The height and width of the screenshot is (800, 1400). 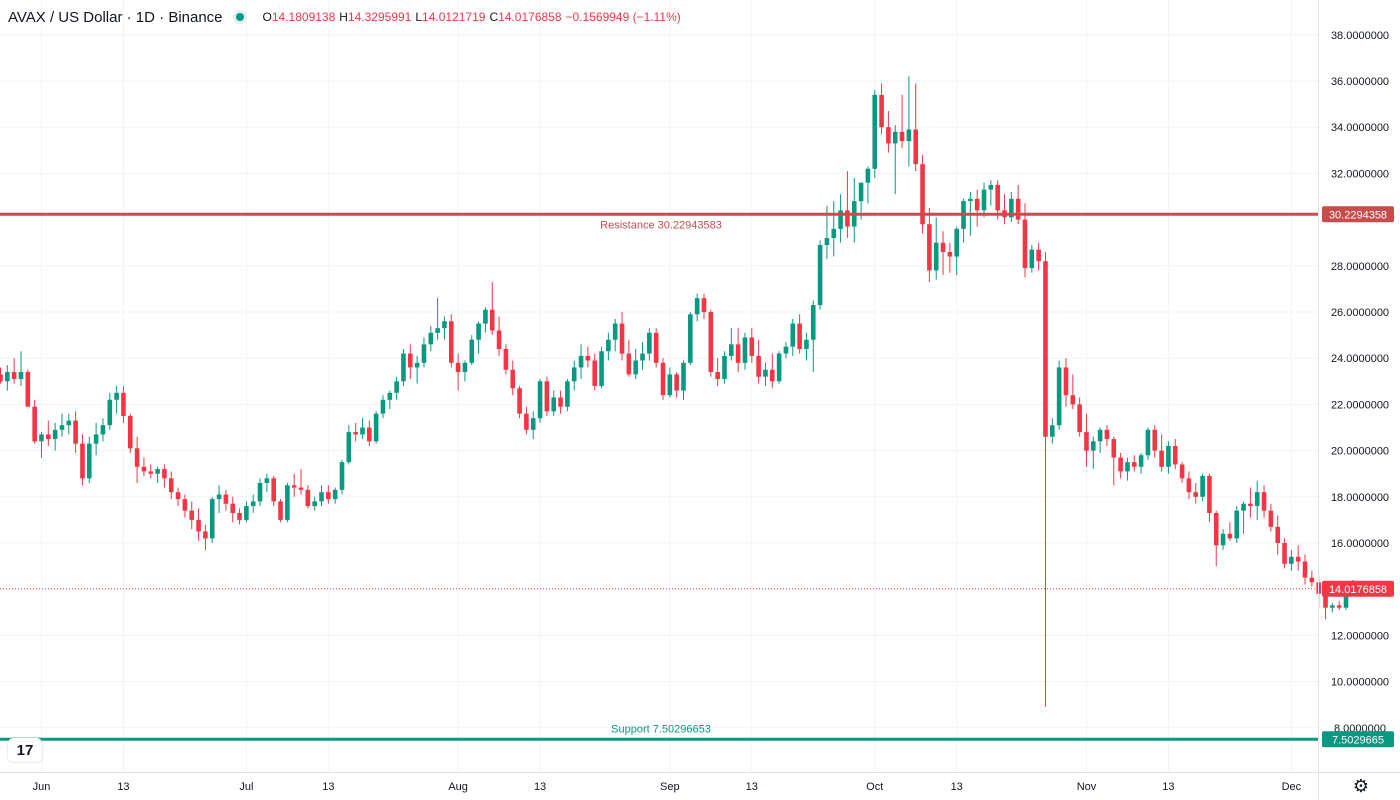 I want to click on time-tick-label: 13, so click(x=328, y=787).